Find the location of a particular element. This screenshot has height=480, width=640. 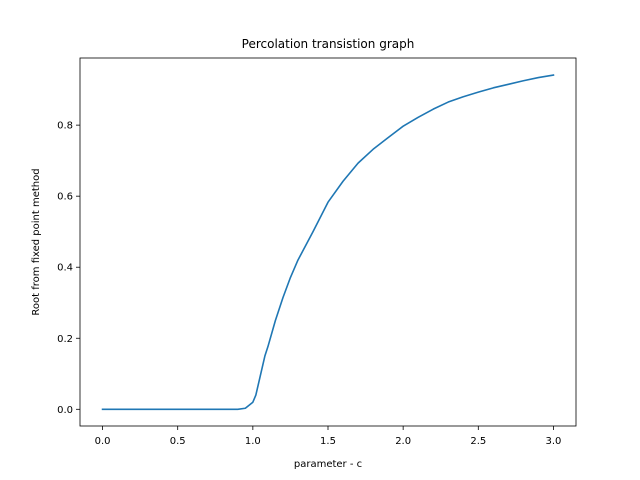

x-tick-label: 3.0 is located at coordinates (554, 441).